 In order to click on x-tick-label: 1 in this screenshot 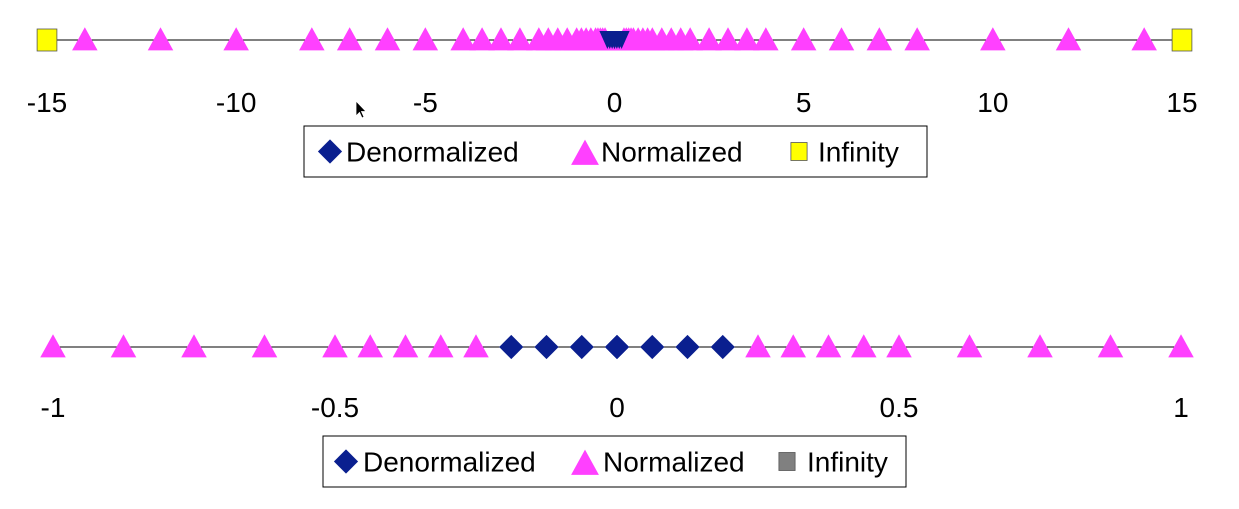, I will do `click(1181, 407)`.